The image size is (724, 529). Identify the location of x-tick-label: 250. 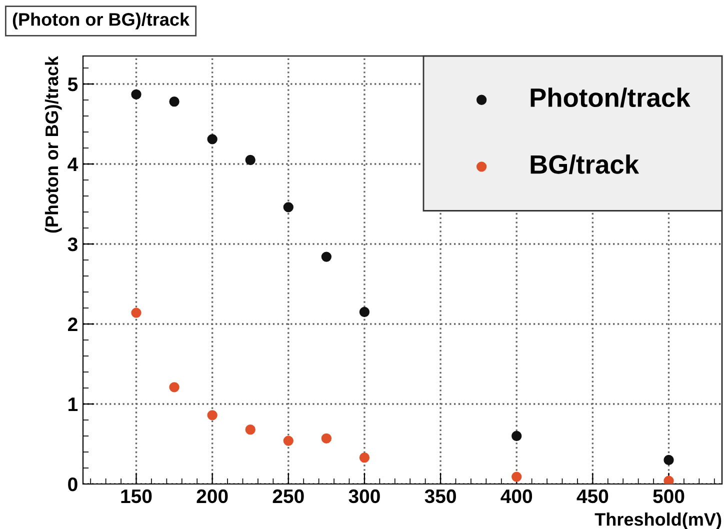
(288, 496).